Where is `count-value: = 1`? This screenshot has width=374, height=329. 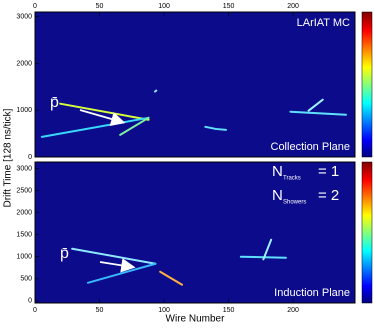
count-value: = 1 is located at coordinates (328, 171).